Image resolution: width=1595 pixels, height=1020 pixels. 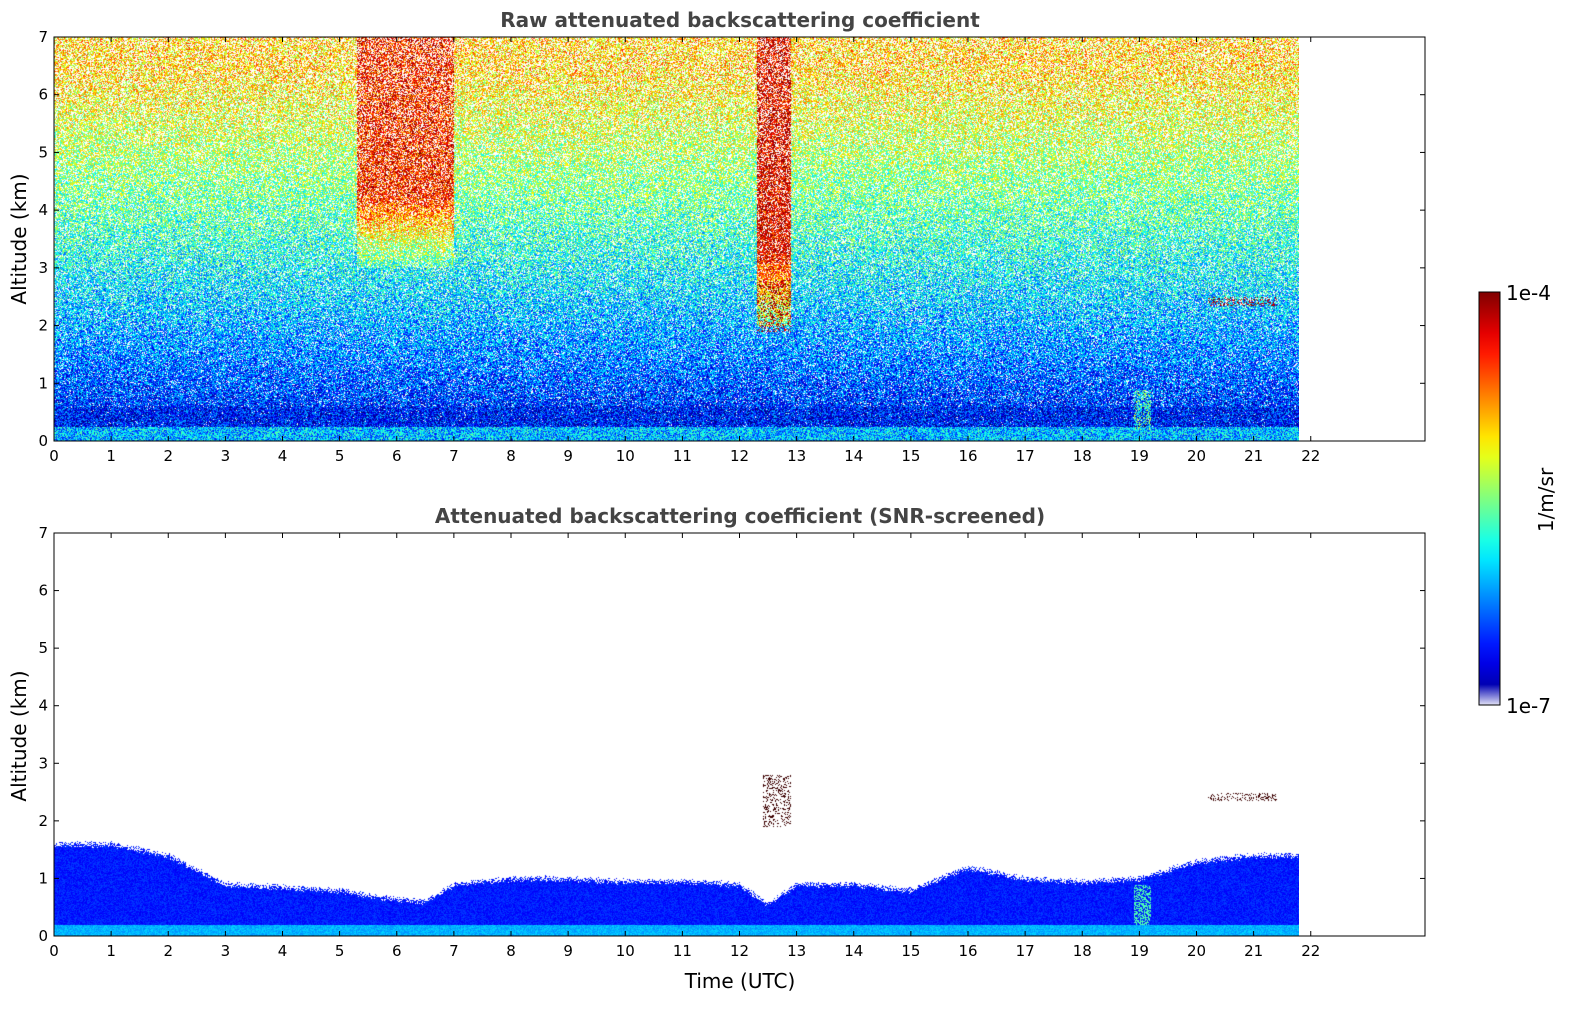 I want to click on colorbar-max-label: 1e-4, so click(x=1528, y=293).